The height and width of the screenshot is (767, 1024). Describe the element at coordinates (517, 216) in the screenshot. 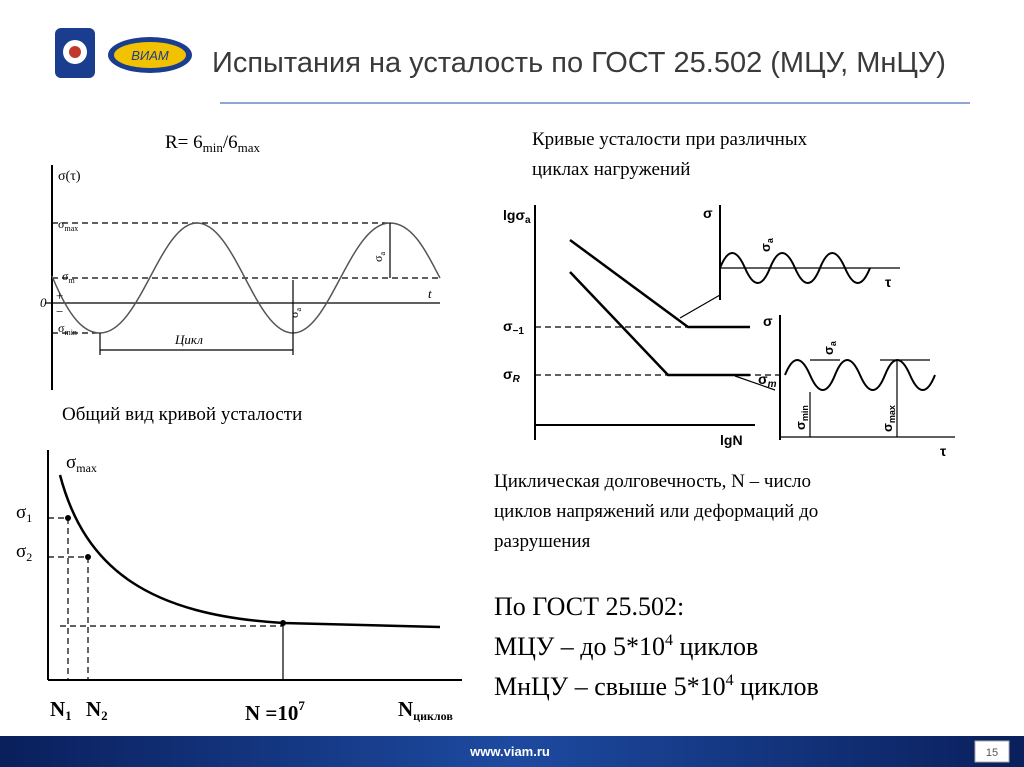

I see `label: lgσa` at that location.